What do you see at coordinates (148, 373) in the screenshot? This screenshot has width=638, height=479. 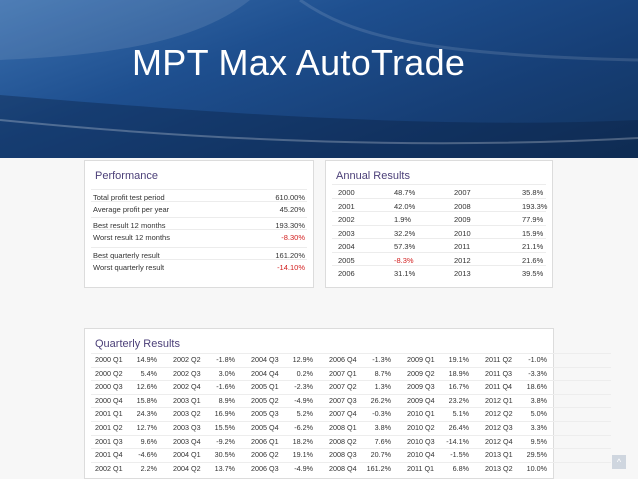 I see `quarter-value: 5.4%` at bounding box center [148, 373].